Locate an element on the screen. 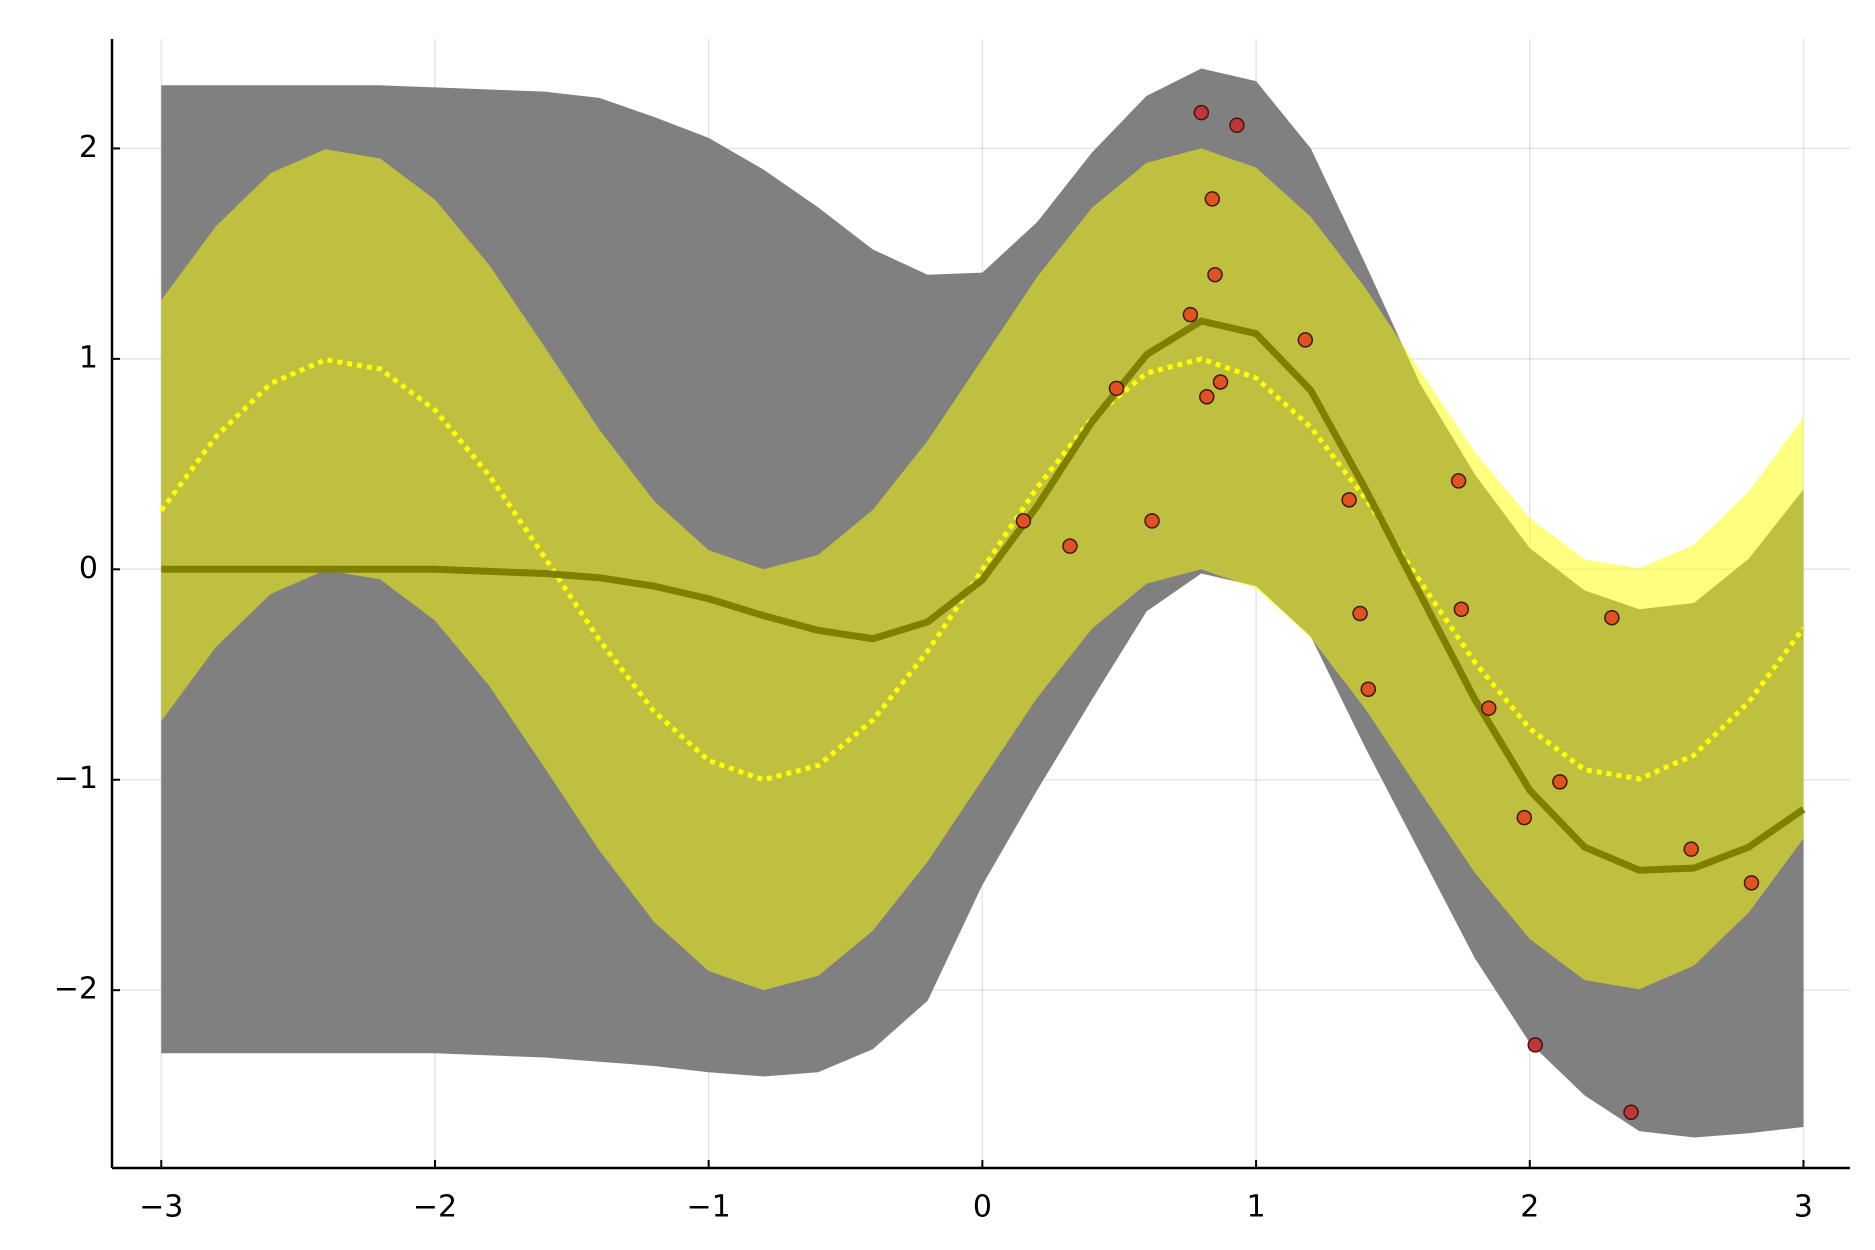 The height and width of the screenshot is (1250, 1875). x-tick-label: −2 is located at coordinates (435, 1207).